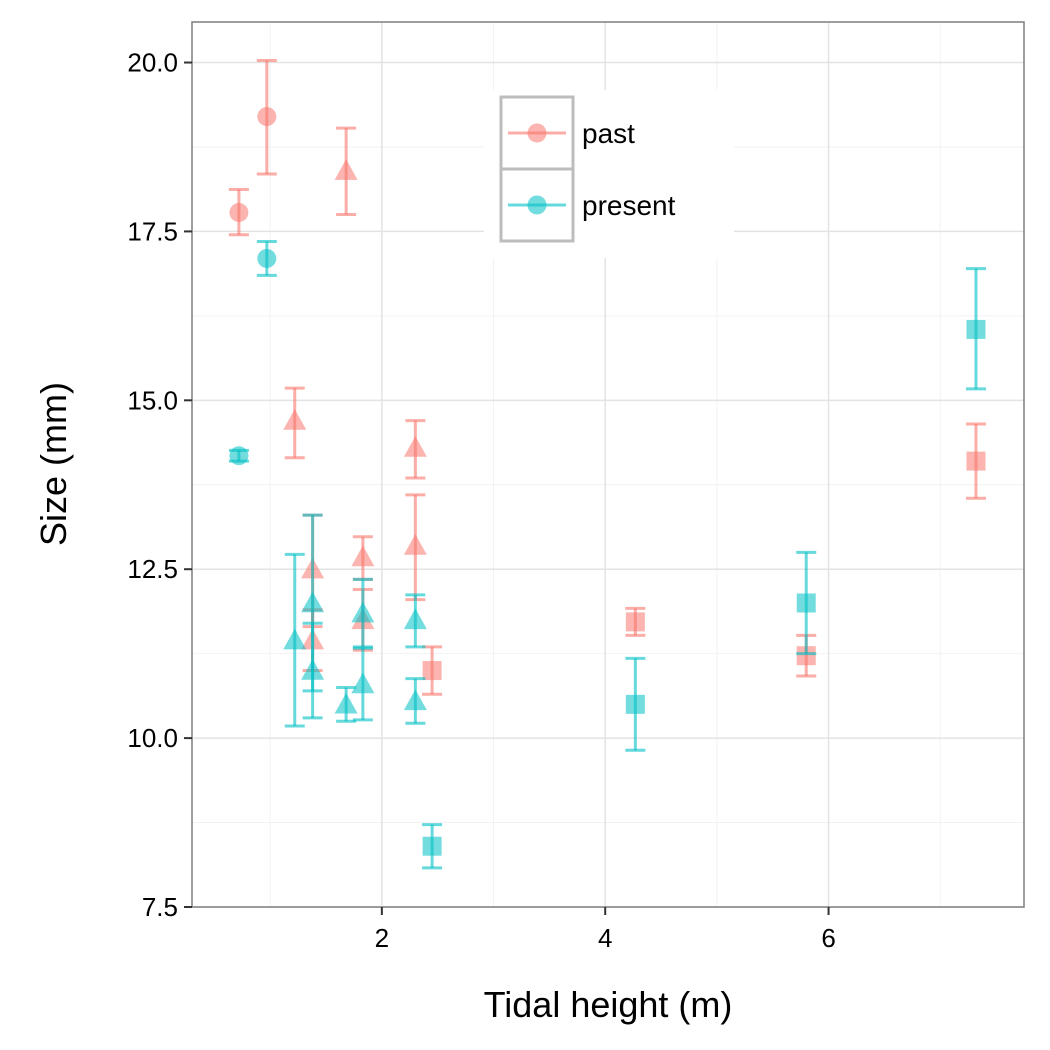 This screenshot has width=1050, height=1050. Describe the element at coordinates (608, 133) in the screenshot. I see `legend-label-past: past` at that location.